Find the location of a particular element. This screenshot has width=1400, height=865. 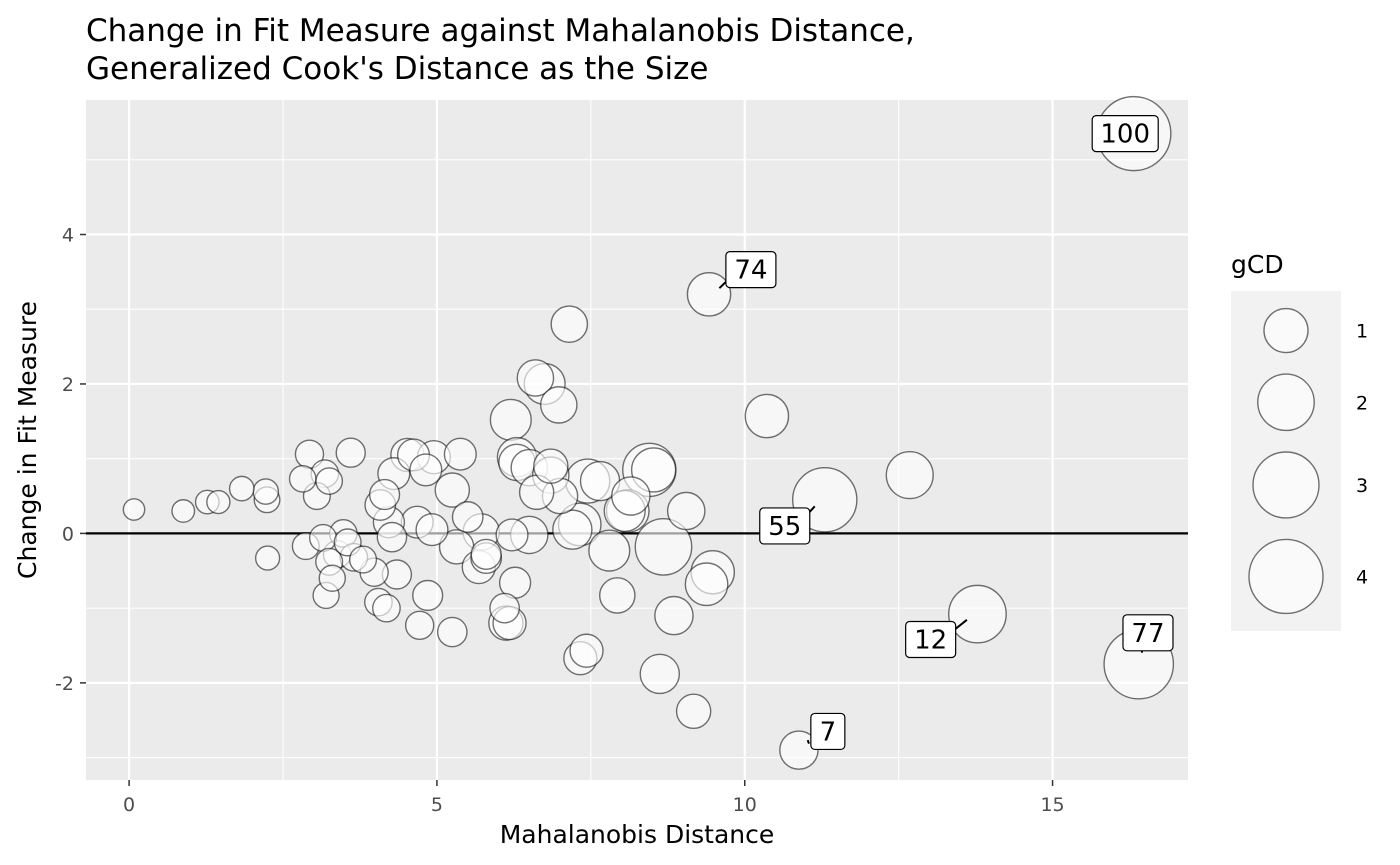

point-label: 77 is located at coordinates (1147, 634).